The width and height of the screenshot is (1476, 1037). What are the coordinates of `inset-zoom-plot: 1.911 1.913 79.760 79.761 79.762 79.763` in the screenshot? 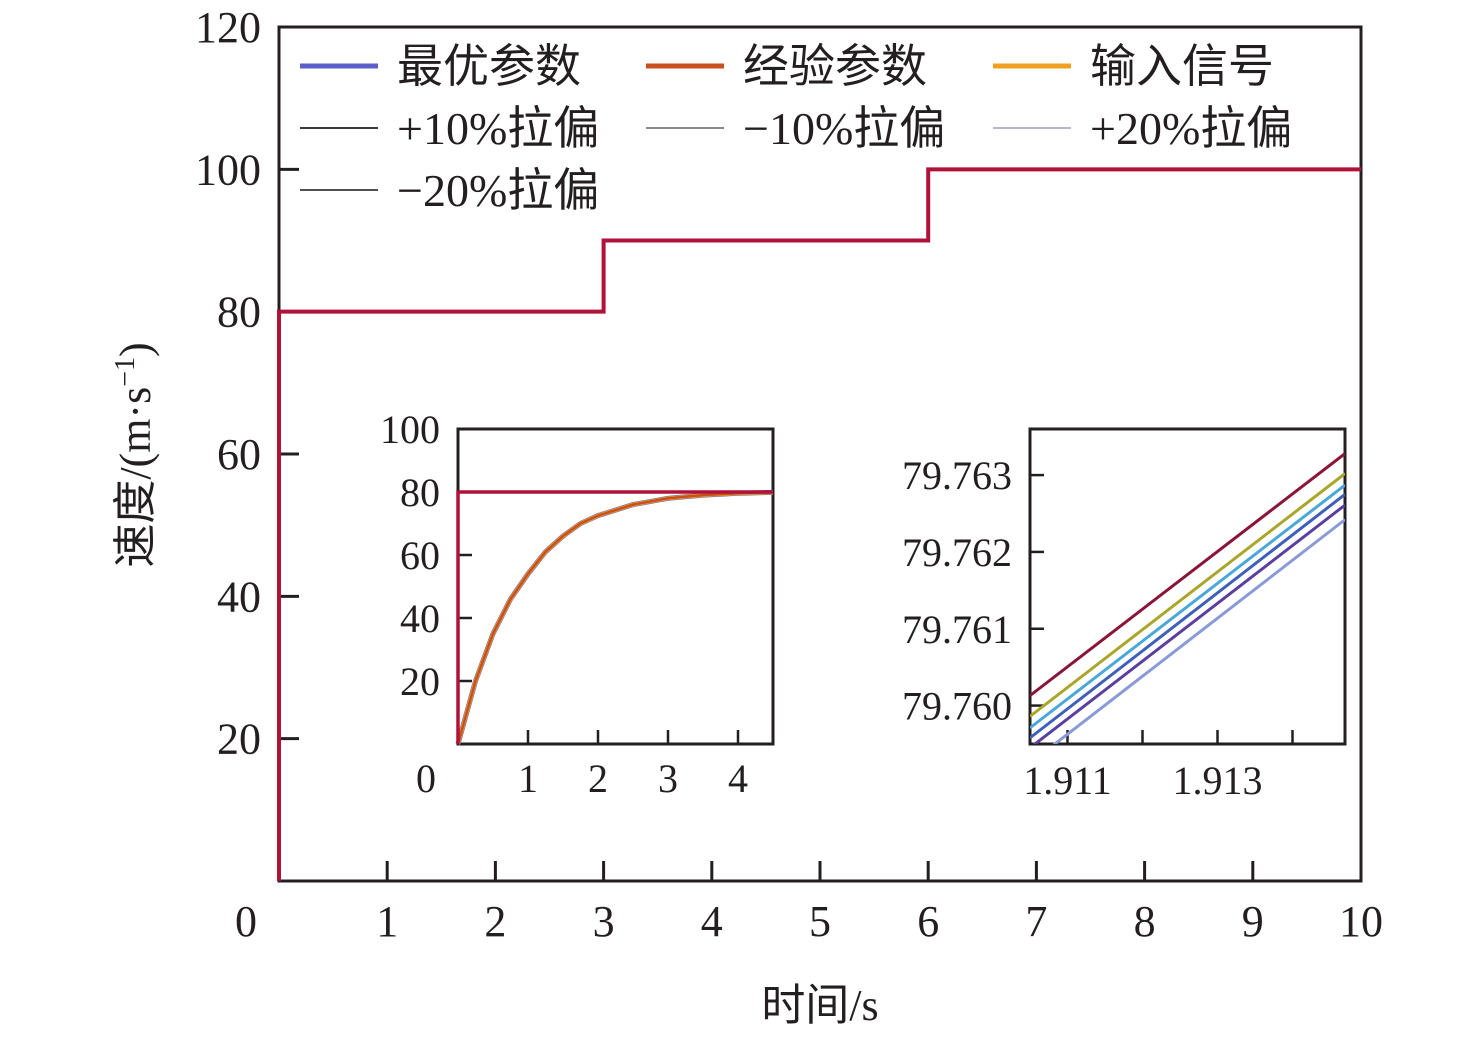 It's located at (1124, 615).